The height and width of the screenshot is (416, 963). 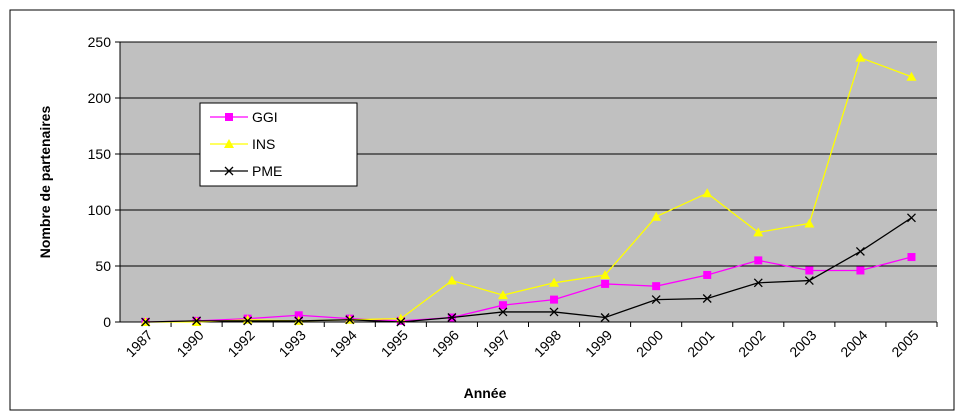 I want to click on y-tick-label: 150, so click(x=100, y=154).